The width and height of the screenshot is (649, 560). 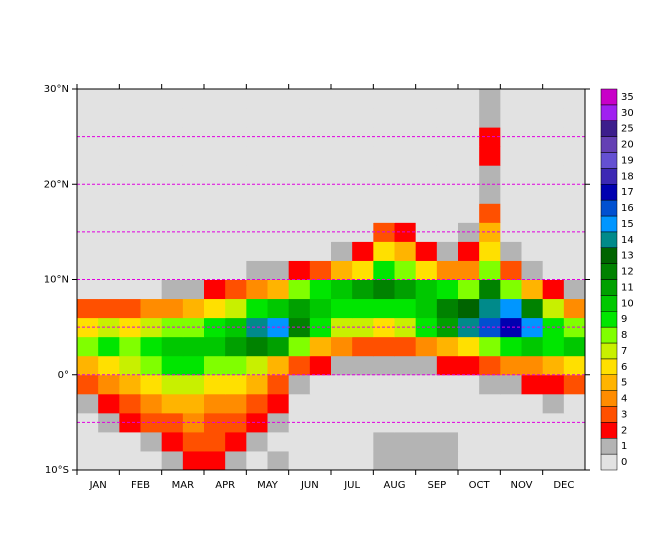 I want to click on y-tick-label: 30°N, so click(x=56, y=89).